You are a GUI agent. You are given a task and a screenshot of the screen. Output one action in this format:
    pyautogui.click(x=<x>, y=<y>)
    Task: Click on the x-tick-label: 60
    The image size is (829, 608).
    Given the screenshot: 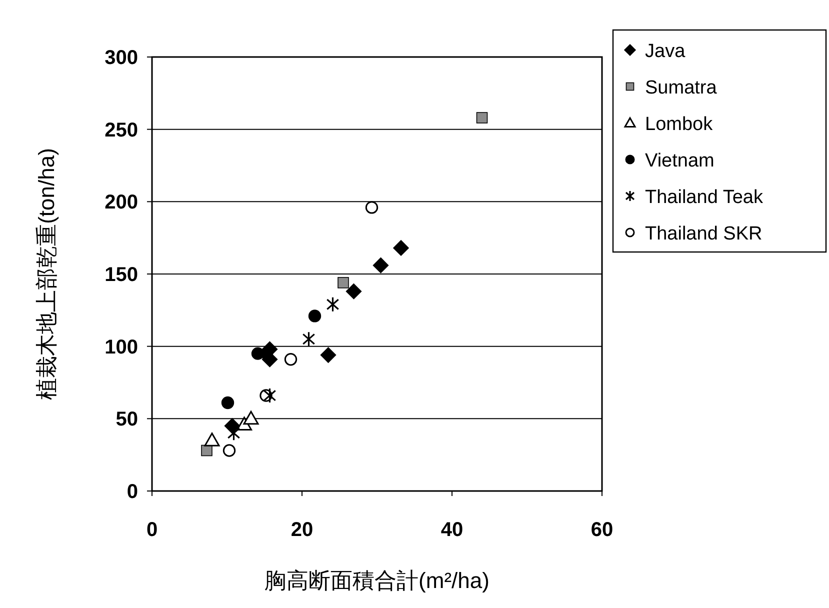 What is the action you would take?
    pyautogui.click(x=602, y=530)
    